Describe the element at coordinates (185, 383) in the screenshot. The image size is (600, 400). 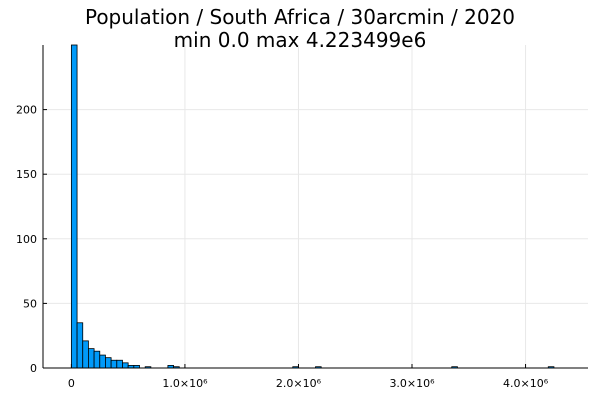
I see `x-tick-label: 1.0×10⁶` at that location.